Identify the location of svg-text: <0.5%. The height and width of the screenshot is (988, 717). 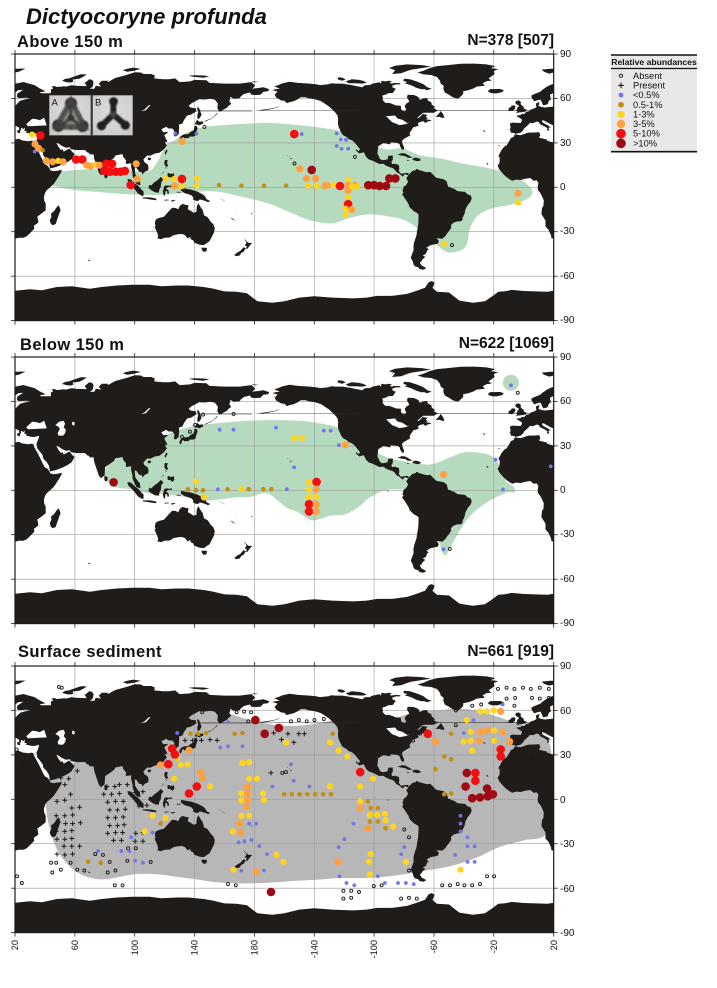
(646, 95).